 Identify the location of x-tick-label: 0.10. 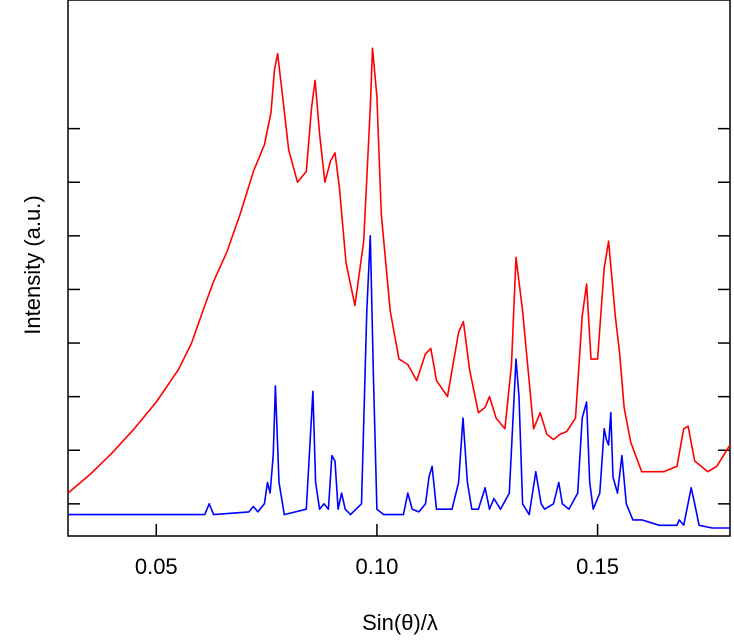
(377, 566).